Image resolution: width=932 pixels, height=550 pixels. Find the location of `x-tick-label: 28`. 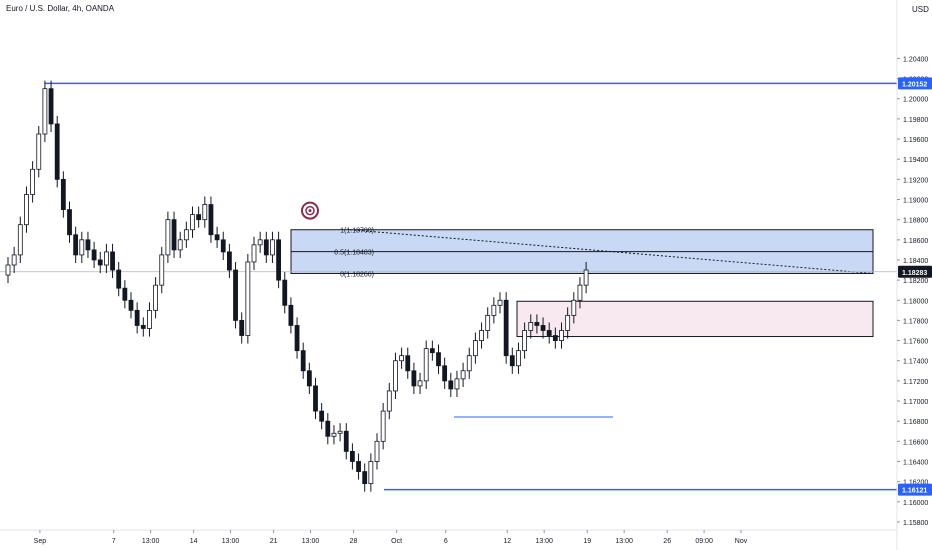

x-tick-label: 28 is located at coordinates (354, 541).